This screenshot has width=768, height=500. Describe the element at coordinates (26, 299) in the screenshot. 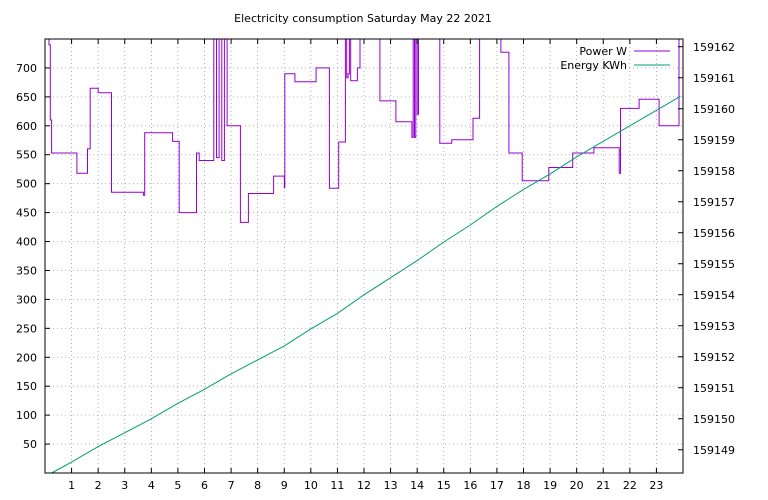

I see `y-left-tick-label: 300` at that location.